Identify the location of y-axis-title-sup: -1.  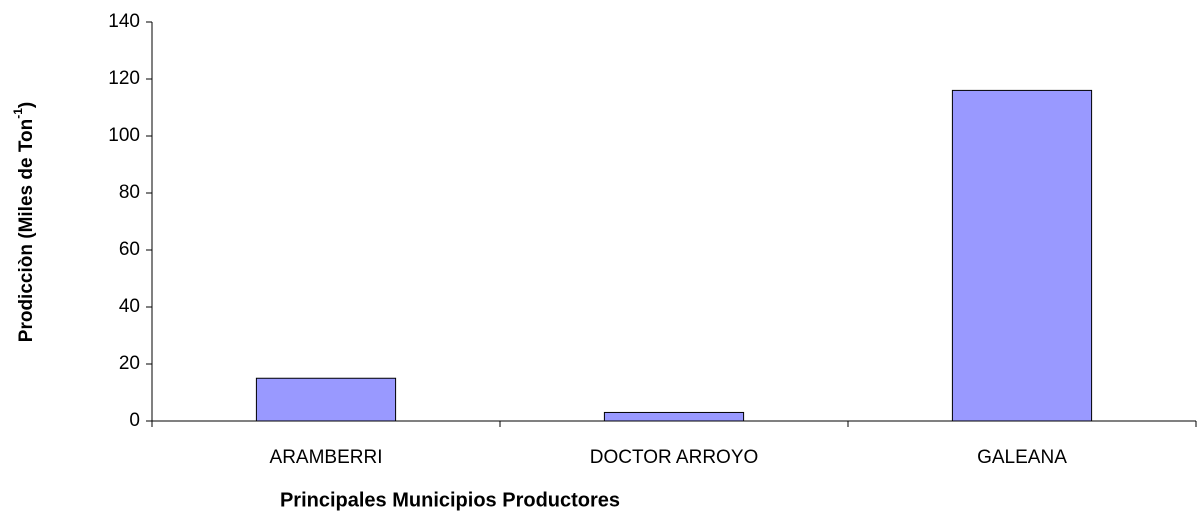
(18, 113).